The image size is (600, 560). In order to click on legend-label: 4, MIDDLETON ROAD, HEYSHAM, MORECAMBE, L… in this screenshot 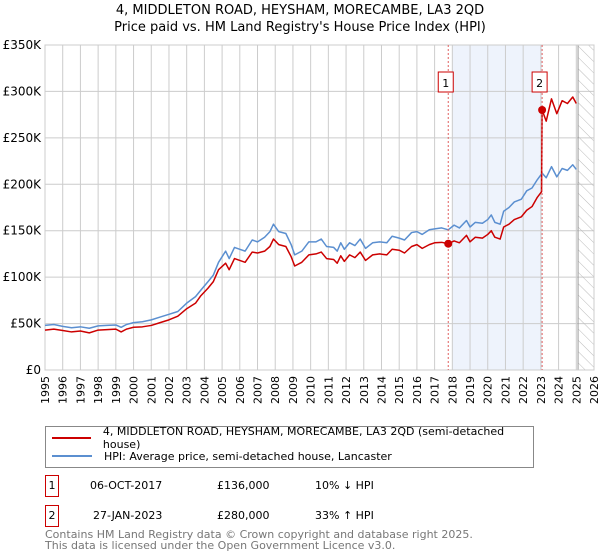, I will do `click(303, 438)`.